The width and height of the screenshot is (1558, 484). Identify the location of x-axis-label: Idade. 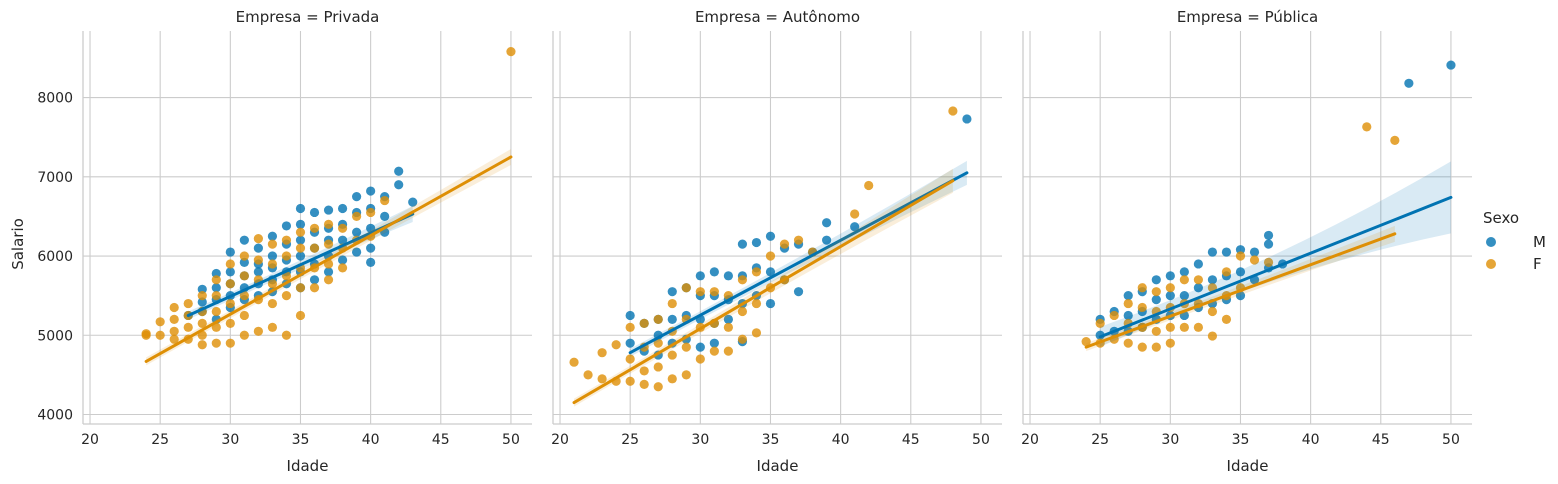
(308, 466).